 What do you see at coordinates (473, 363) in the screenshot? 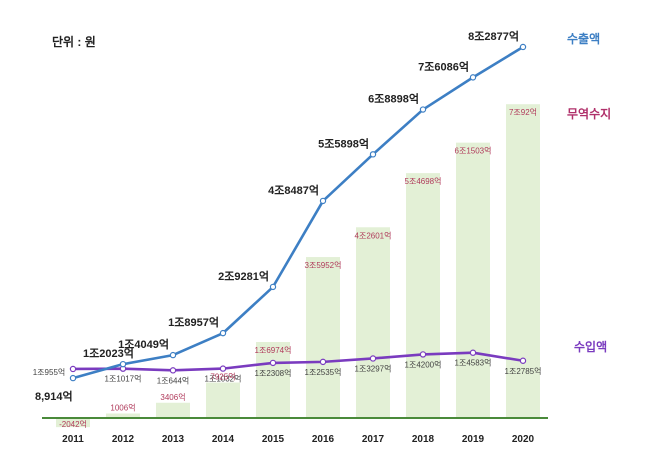
I see `import-data-label: 1조4583억` at bounding box center [473, 363].